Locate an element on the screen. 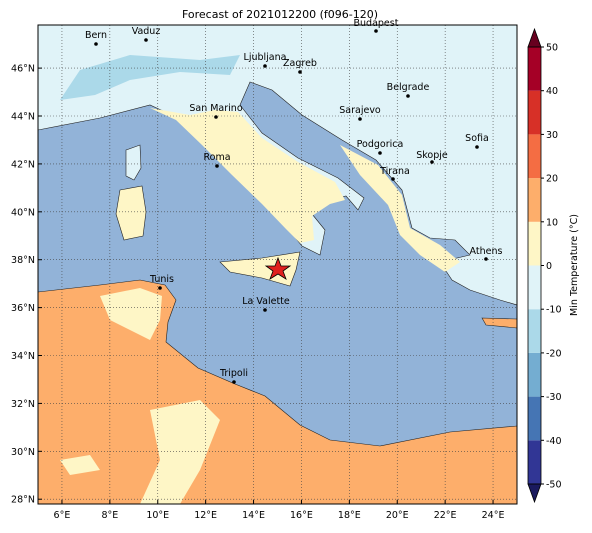 The image size is (592, 533). city-label: San Marino is located at coordinates (215, 108).